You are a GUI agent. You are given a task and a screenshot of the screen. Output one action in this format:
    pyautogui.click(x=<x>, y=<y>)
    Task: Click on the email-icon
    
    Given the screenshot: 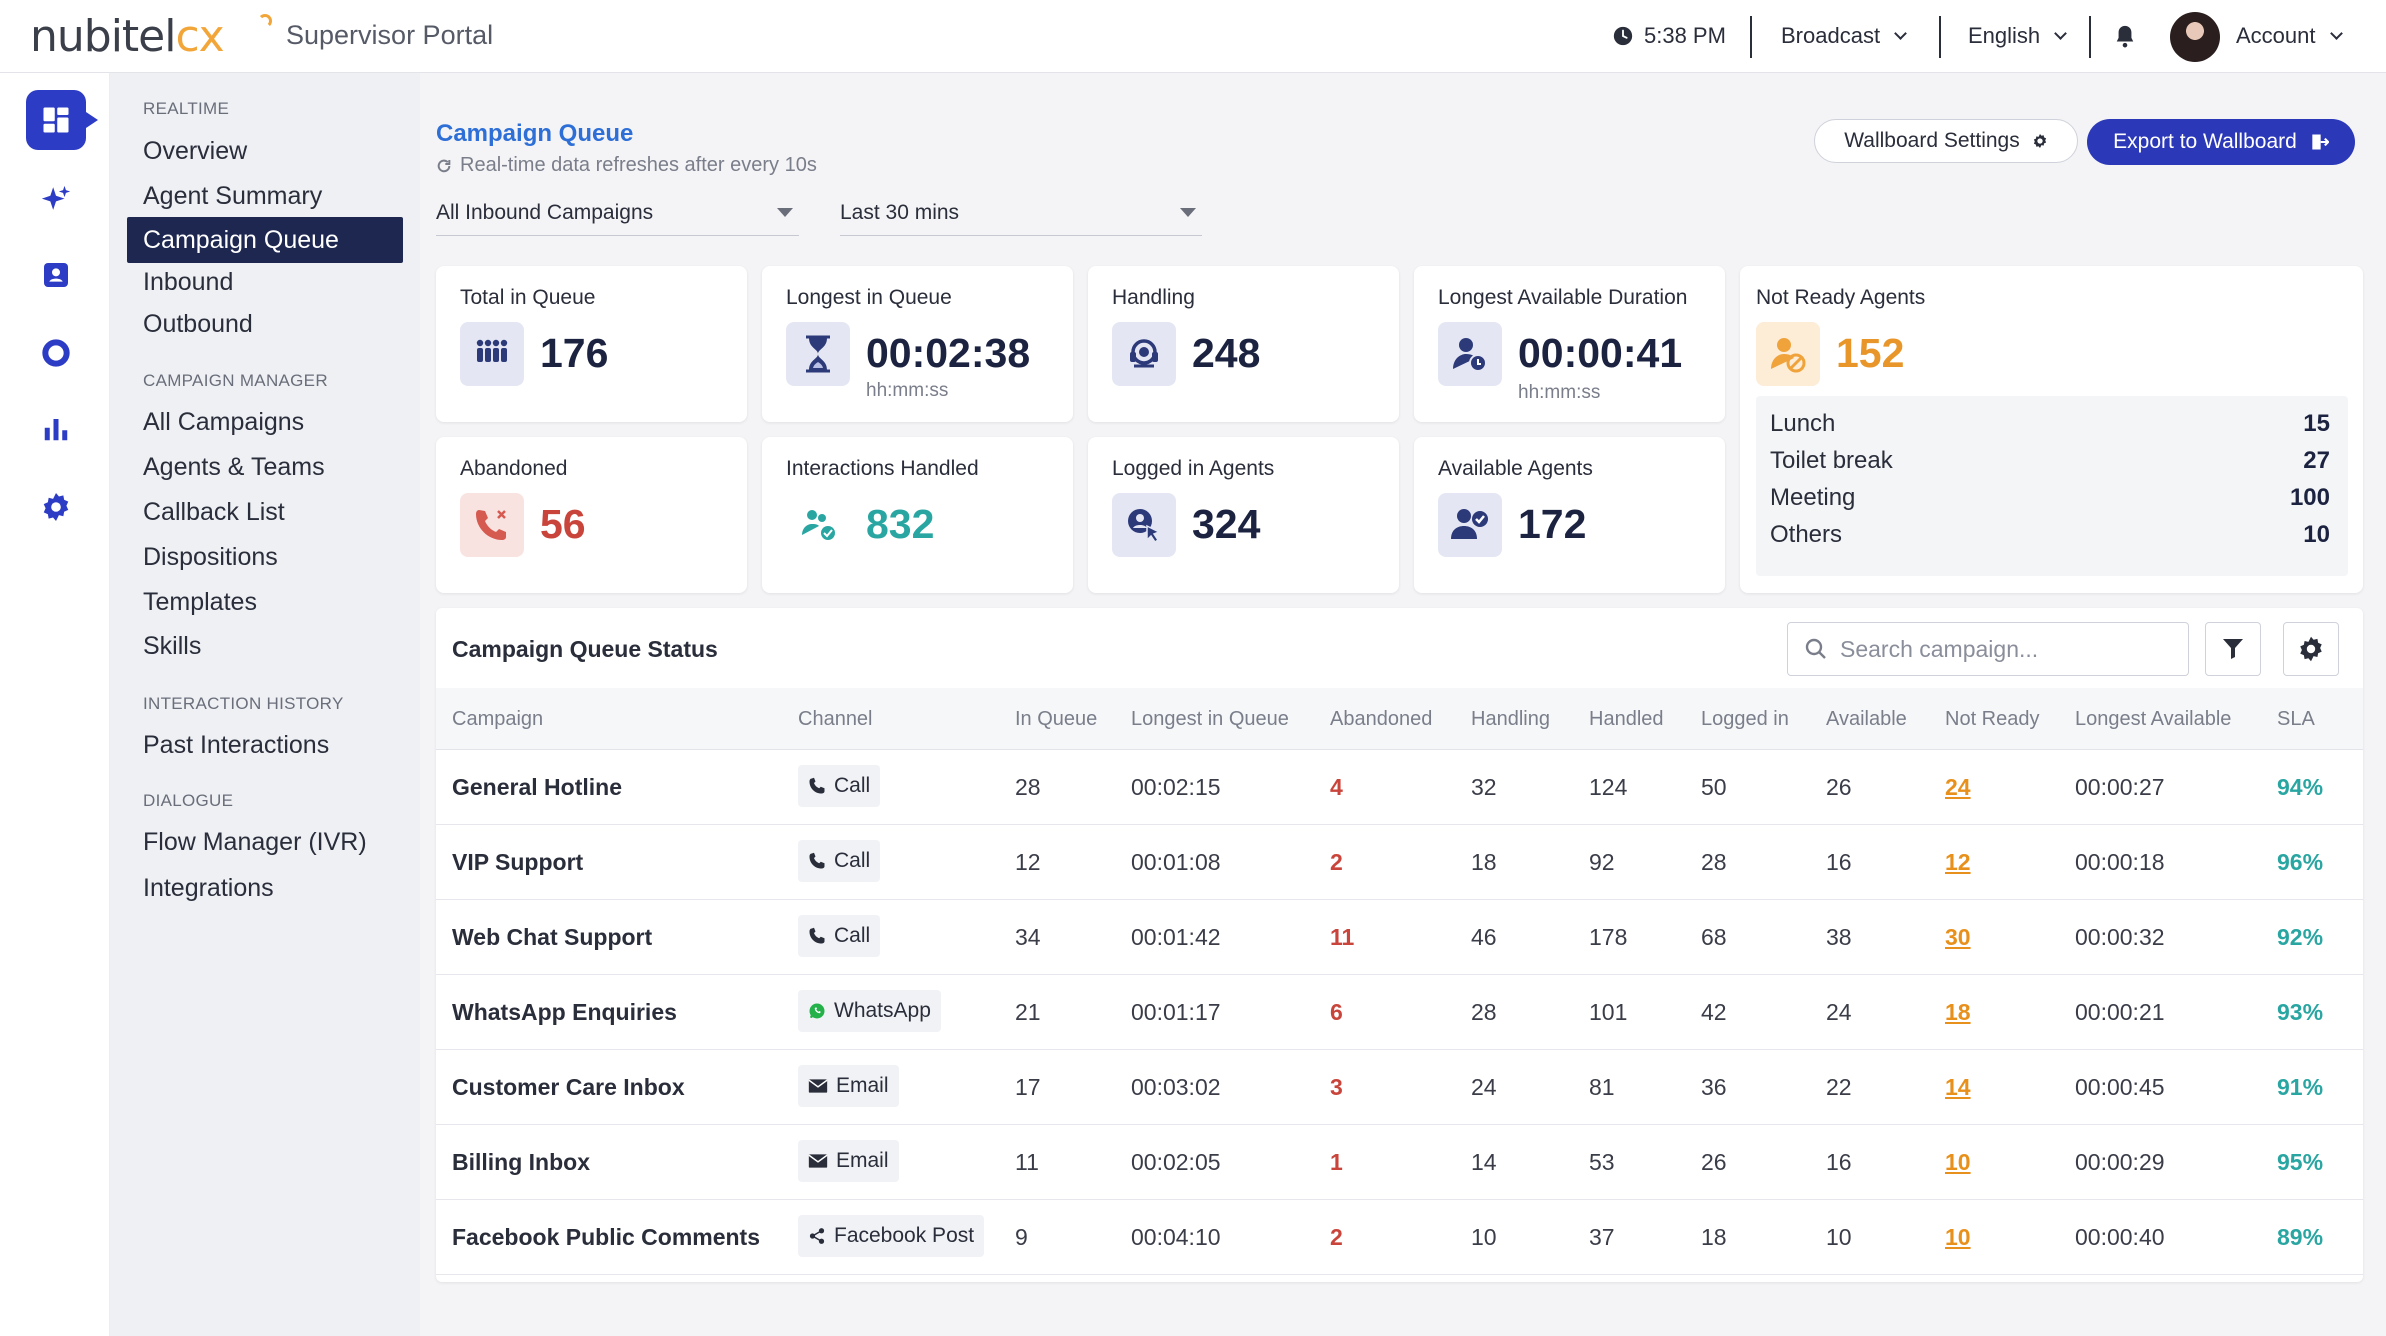 What is the action you would take?
    pyautogui.click(x=818, y=1161)
    